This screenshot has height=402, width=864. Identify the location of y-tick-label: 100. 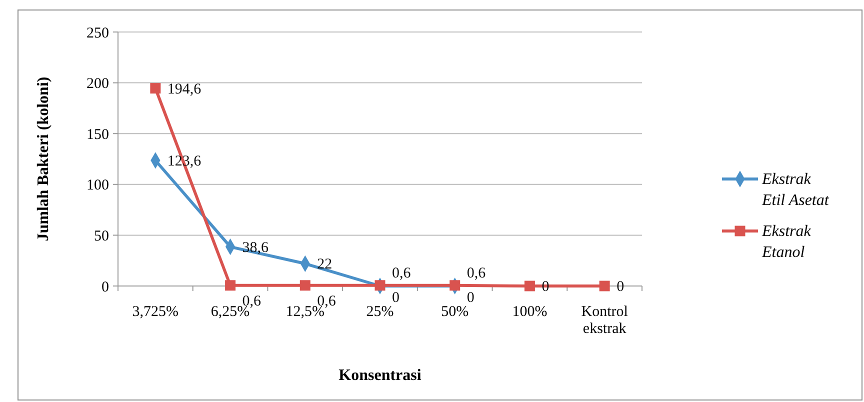
(97, 186).